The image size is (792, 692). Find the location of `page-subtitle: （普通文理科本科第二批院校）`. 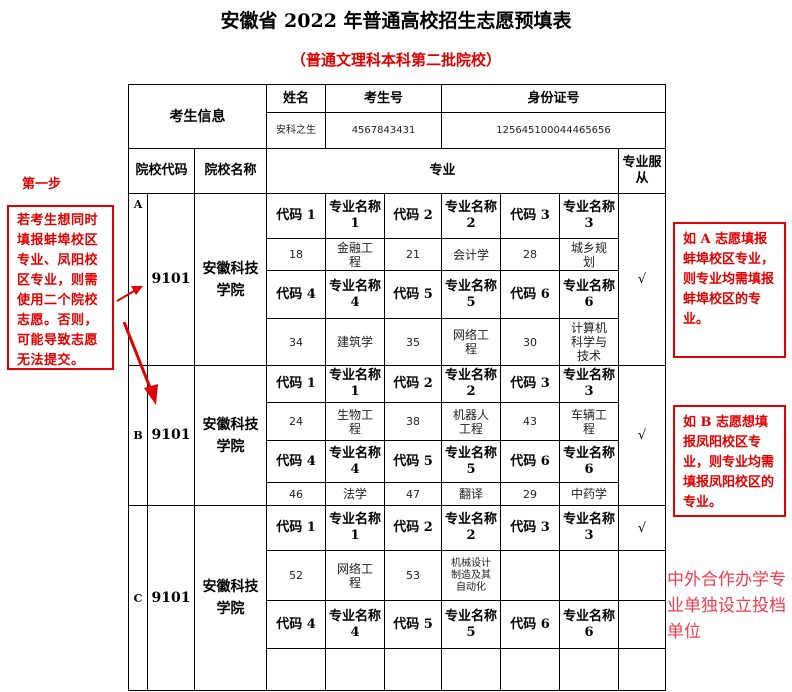

page-subtitle: （普通文理科本科第二批院校） is located at coordinates (395, 60).